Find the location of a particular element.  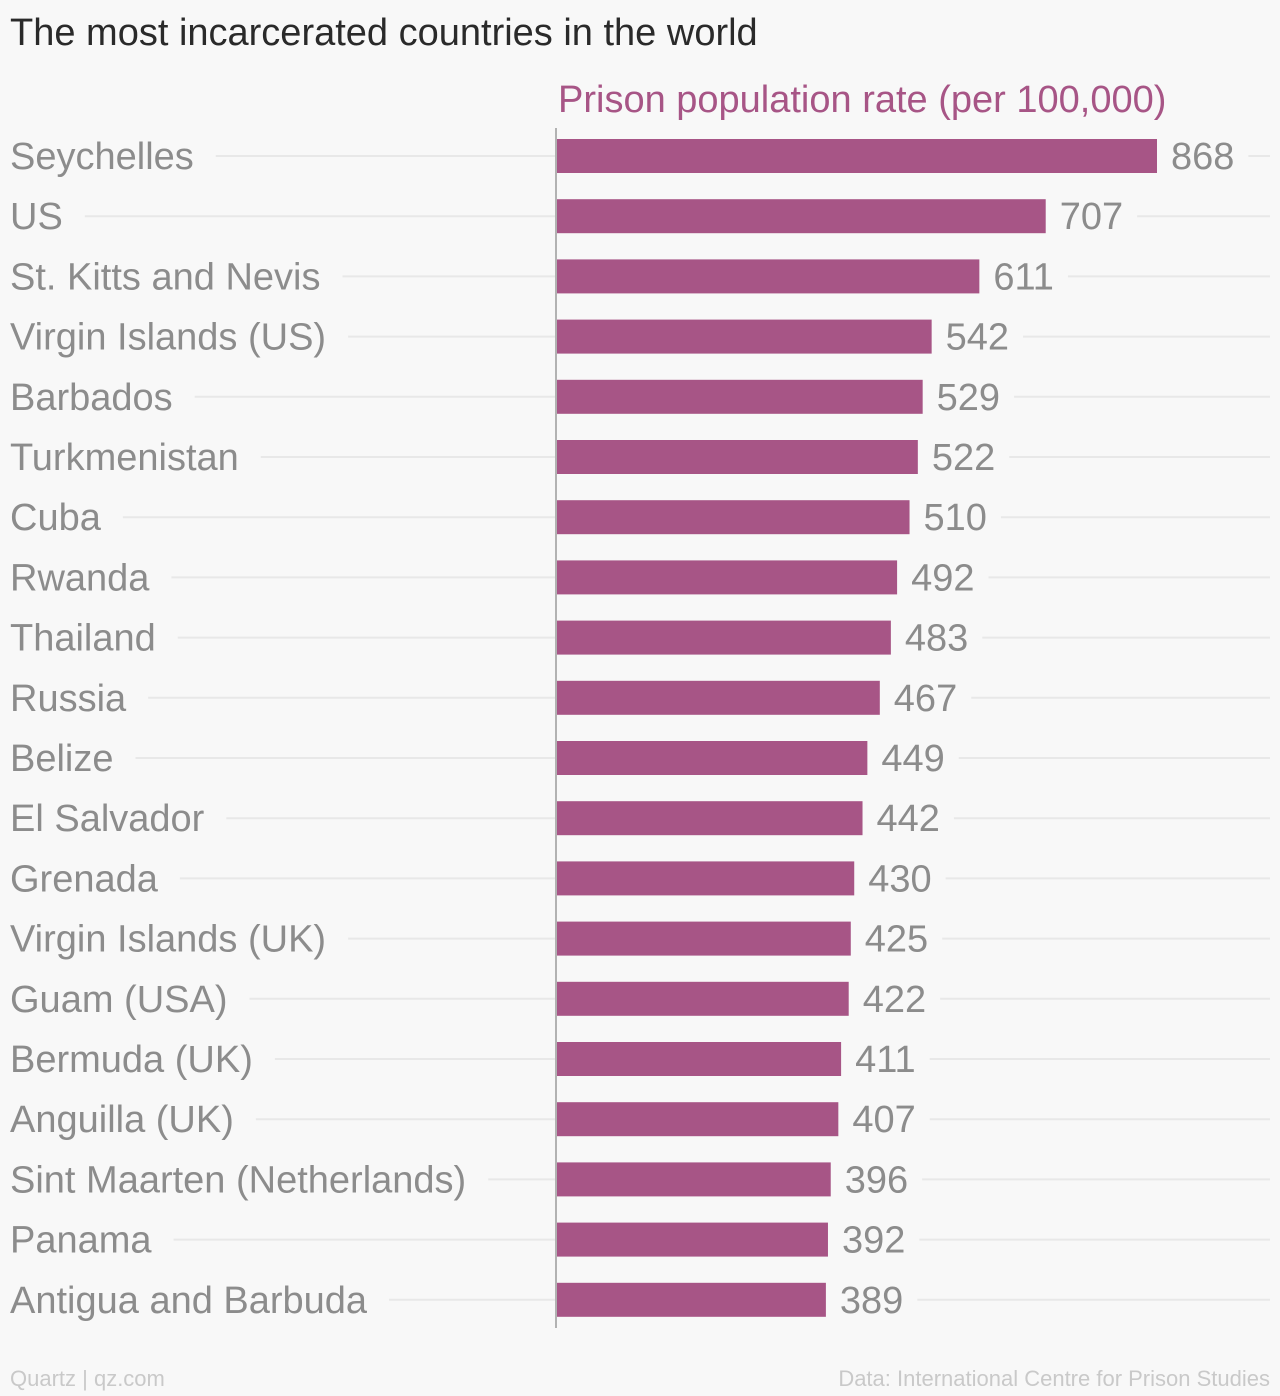

category-label: Belize is located at coordinates (62, 759).